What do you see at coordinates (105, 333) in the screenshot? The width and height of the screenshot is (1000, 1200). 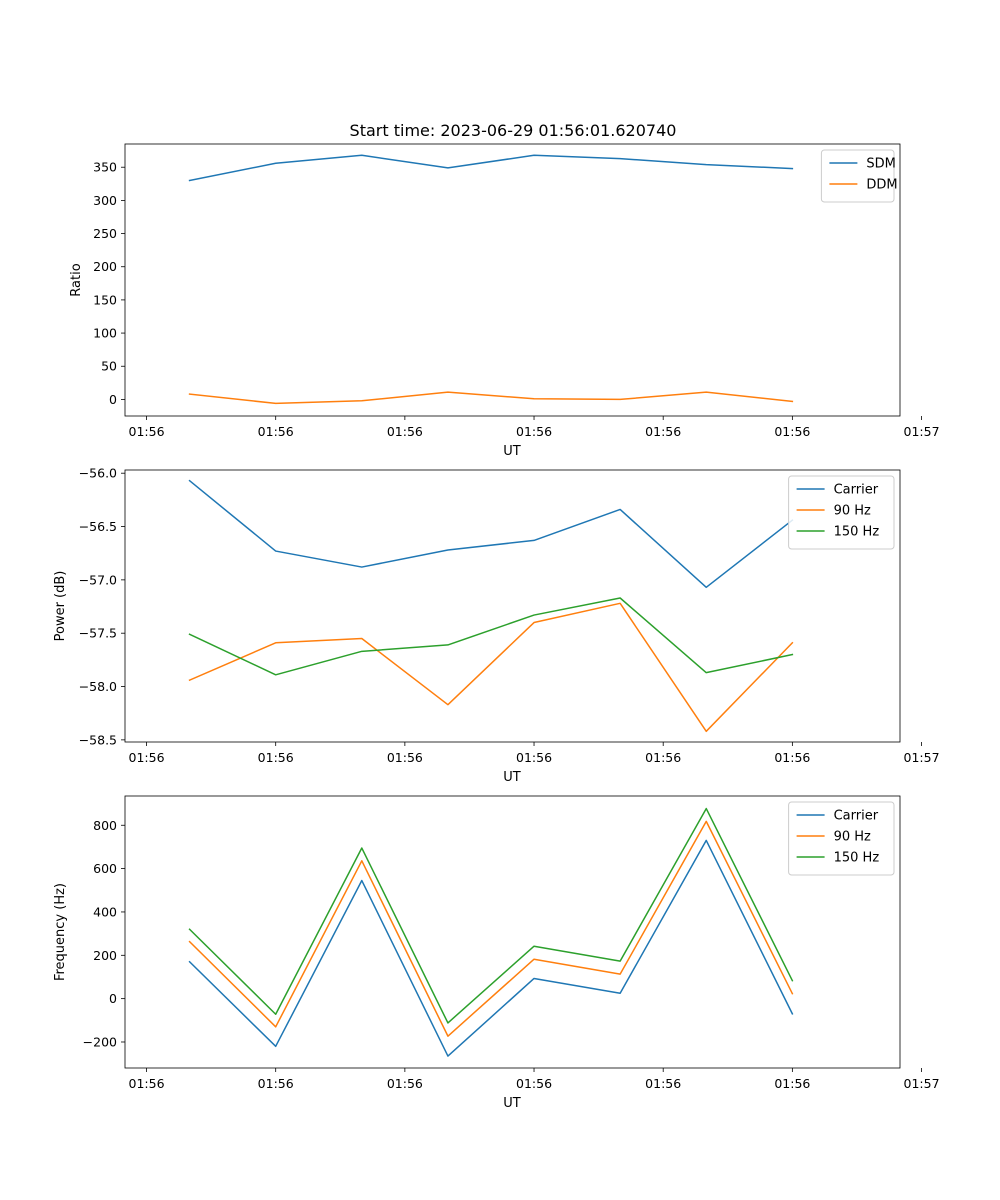 I see `y-tick-label: 100` at bounding box center [105, 333].